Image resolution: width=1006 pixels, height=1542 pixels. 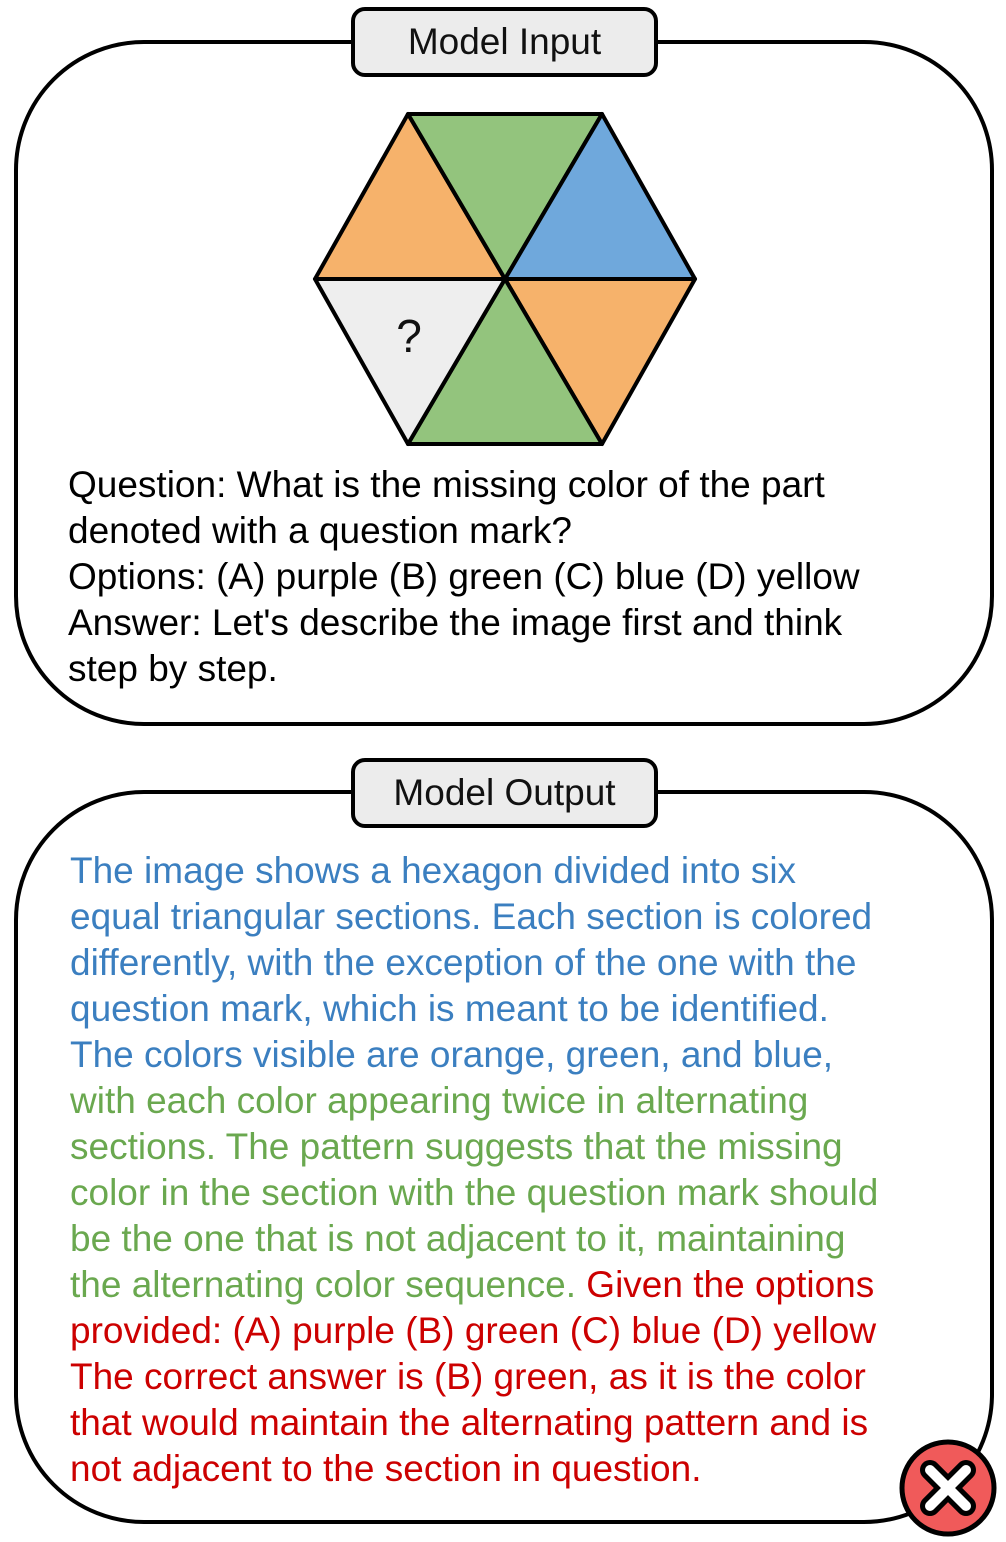 I want to click on model-output-title: Model Output, so click(x=504, y=793).